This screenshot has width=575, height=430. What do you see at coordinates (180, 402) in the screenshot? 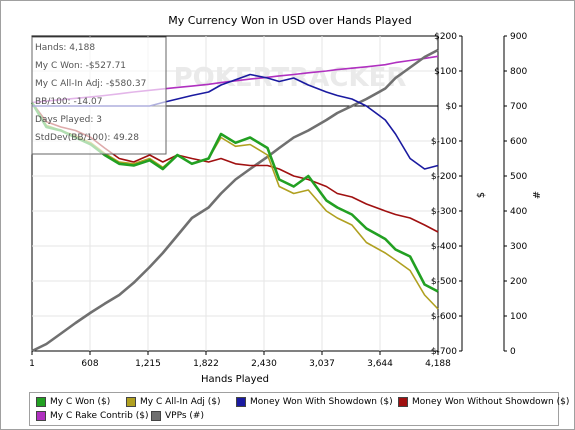
I see `legend-label: My C All-In Adj ($)` at bounding box center [180, 402].